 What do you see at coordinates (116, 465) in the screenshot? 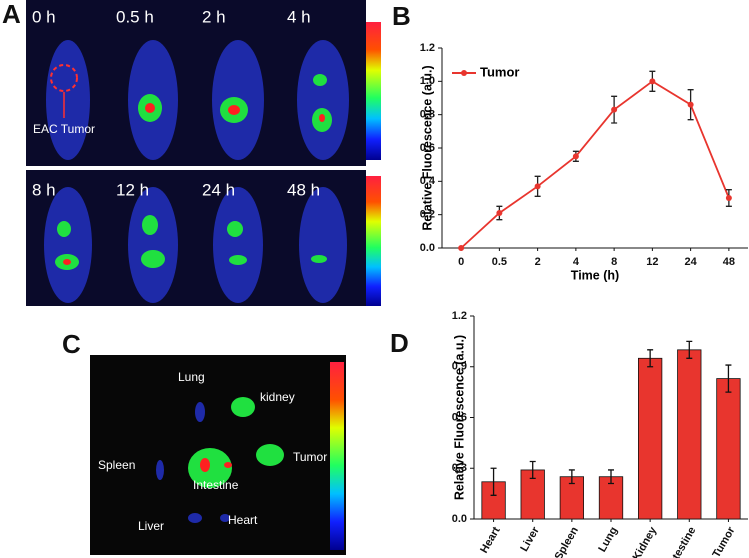
I see `organ-label: Spleen` at bounding box center [116, 465].